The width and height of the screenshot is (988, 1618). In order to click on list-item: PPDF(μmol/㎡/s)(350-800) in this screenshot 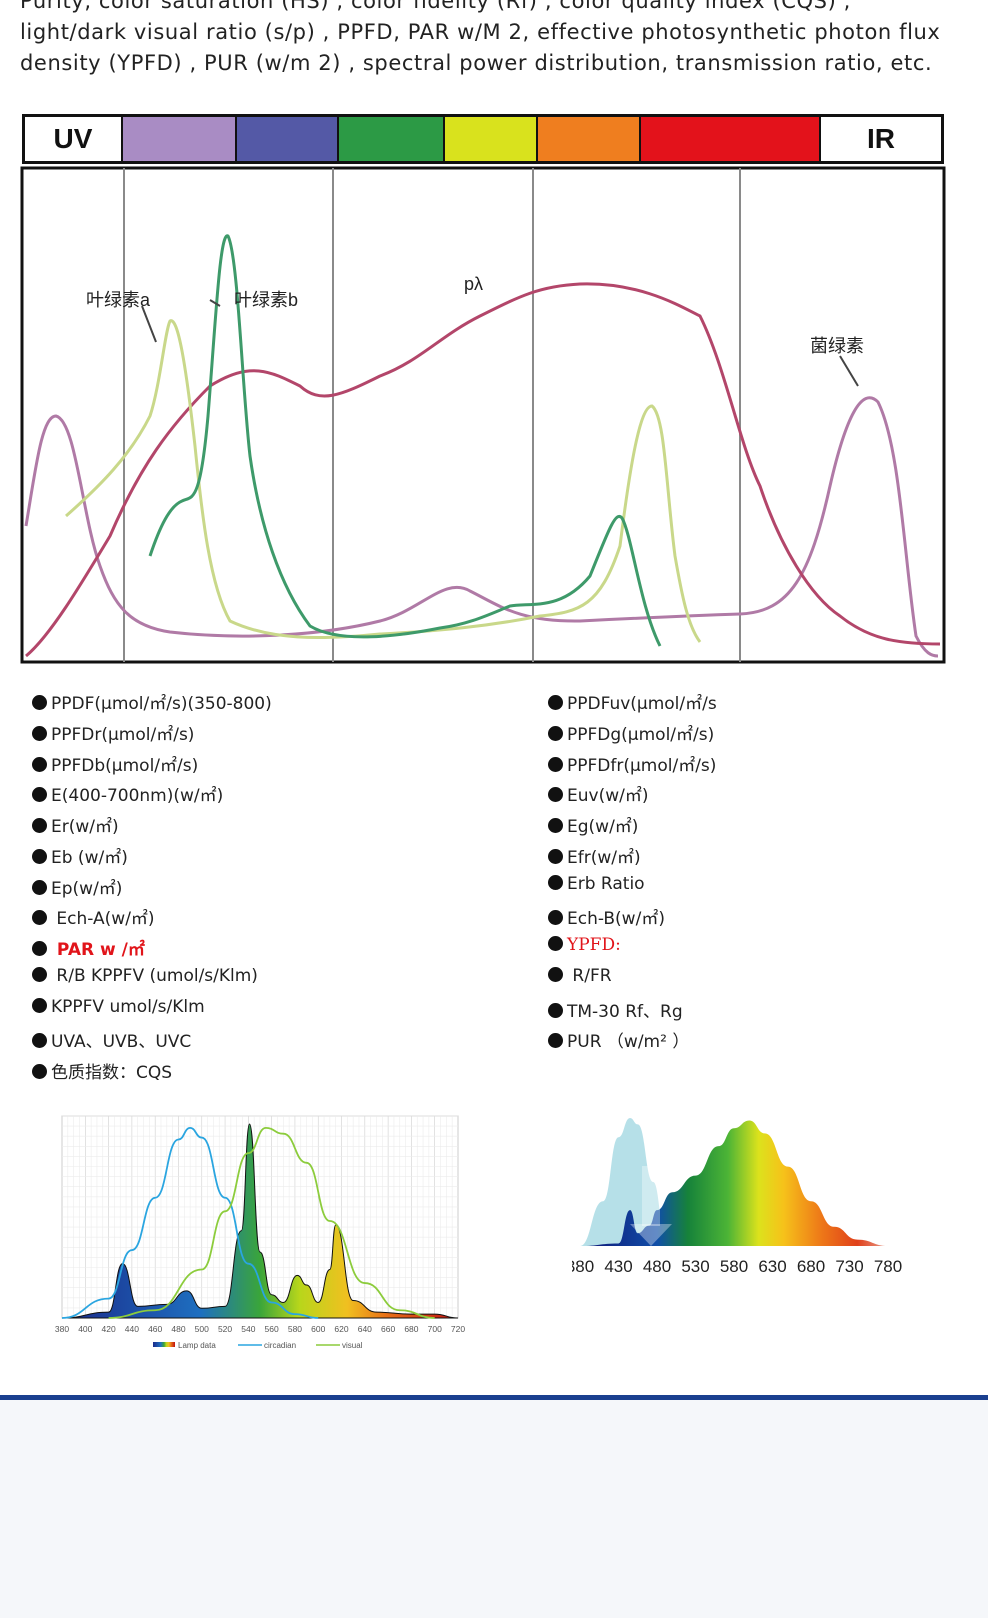, I will do `click(152, 701)`.